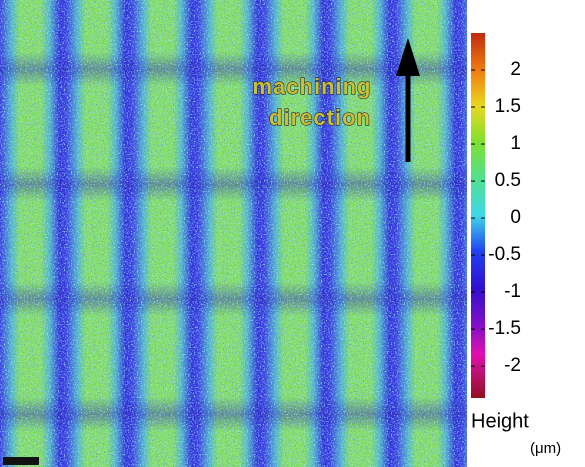  I want to click on colorbar-tick-label: -1.5, so click(504, 328).